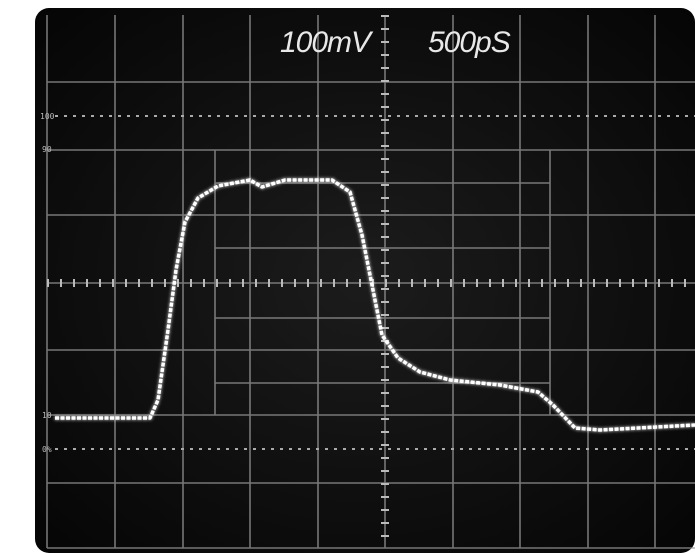  I want to click on scale-label: 100, so click(47, 116).